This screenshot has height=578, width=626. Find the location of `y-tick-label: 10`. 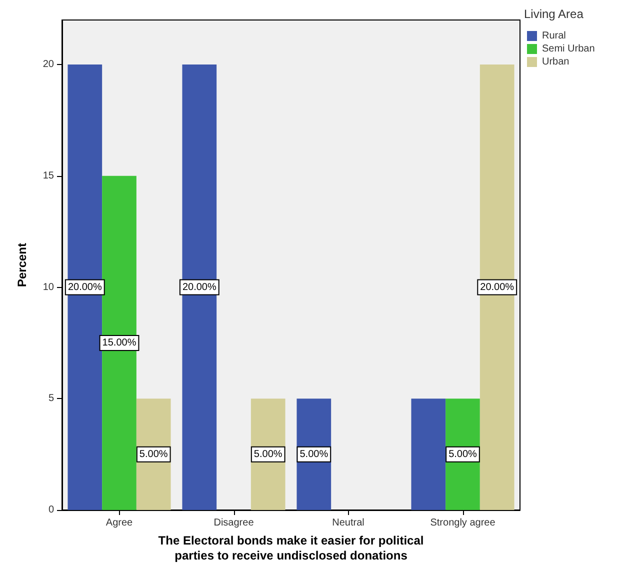

y-tick-label: 10 is located at coordinates (48, 287).